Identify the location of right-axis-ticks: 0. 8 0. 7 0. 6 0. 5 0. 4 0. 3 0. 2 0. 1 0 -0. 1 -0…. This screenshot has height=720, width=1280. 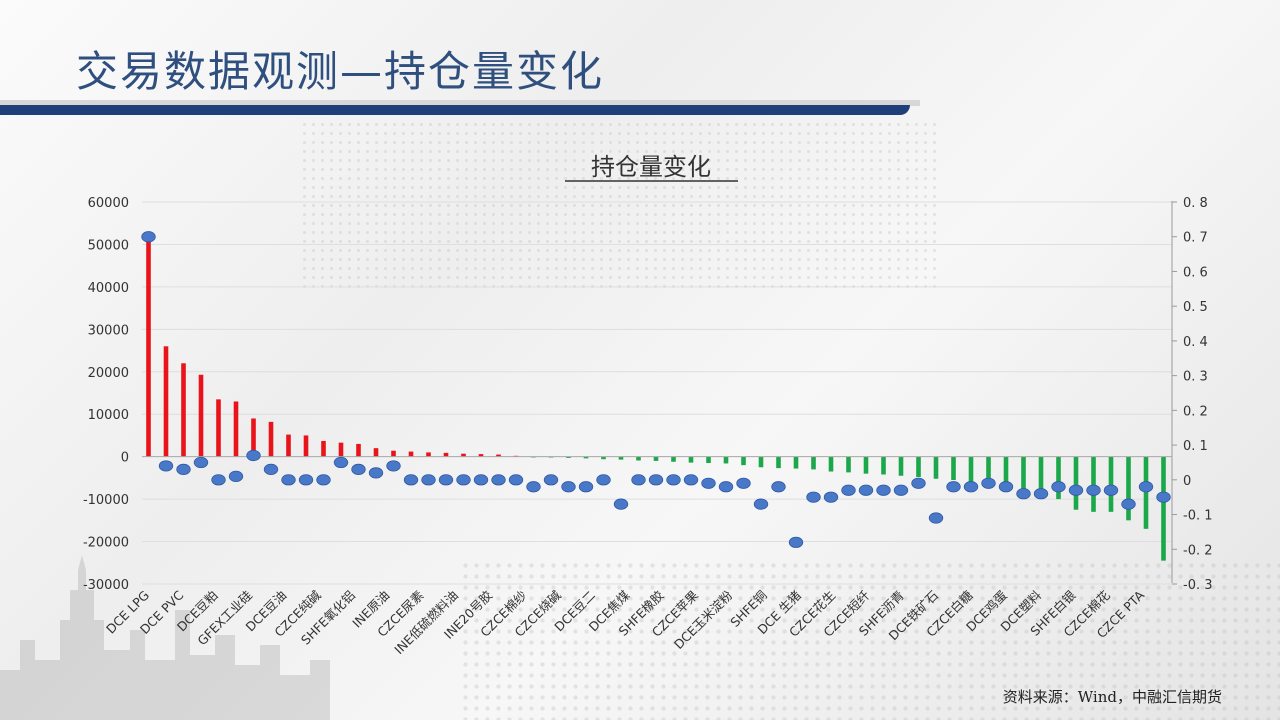
(1192, 394).